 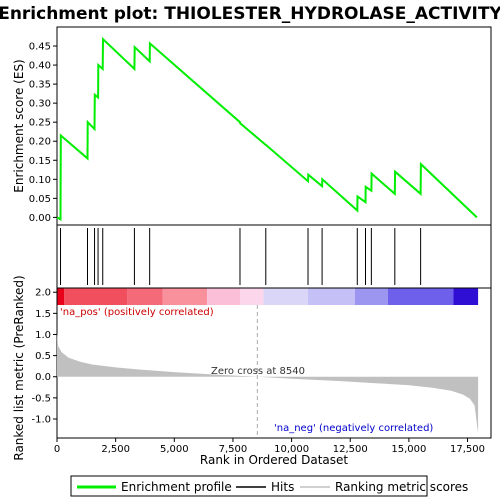 I want to click on es-y-axis-label: Enrichment score (ES), so click(x=19, y=125).